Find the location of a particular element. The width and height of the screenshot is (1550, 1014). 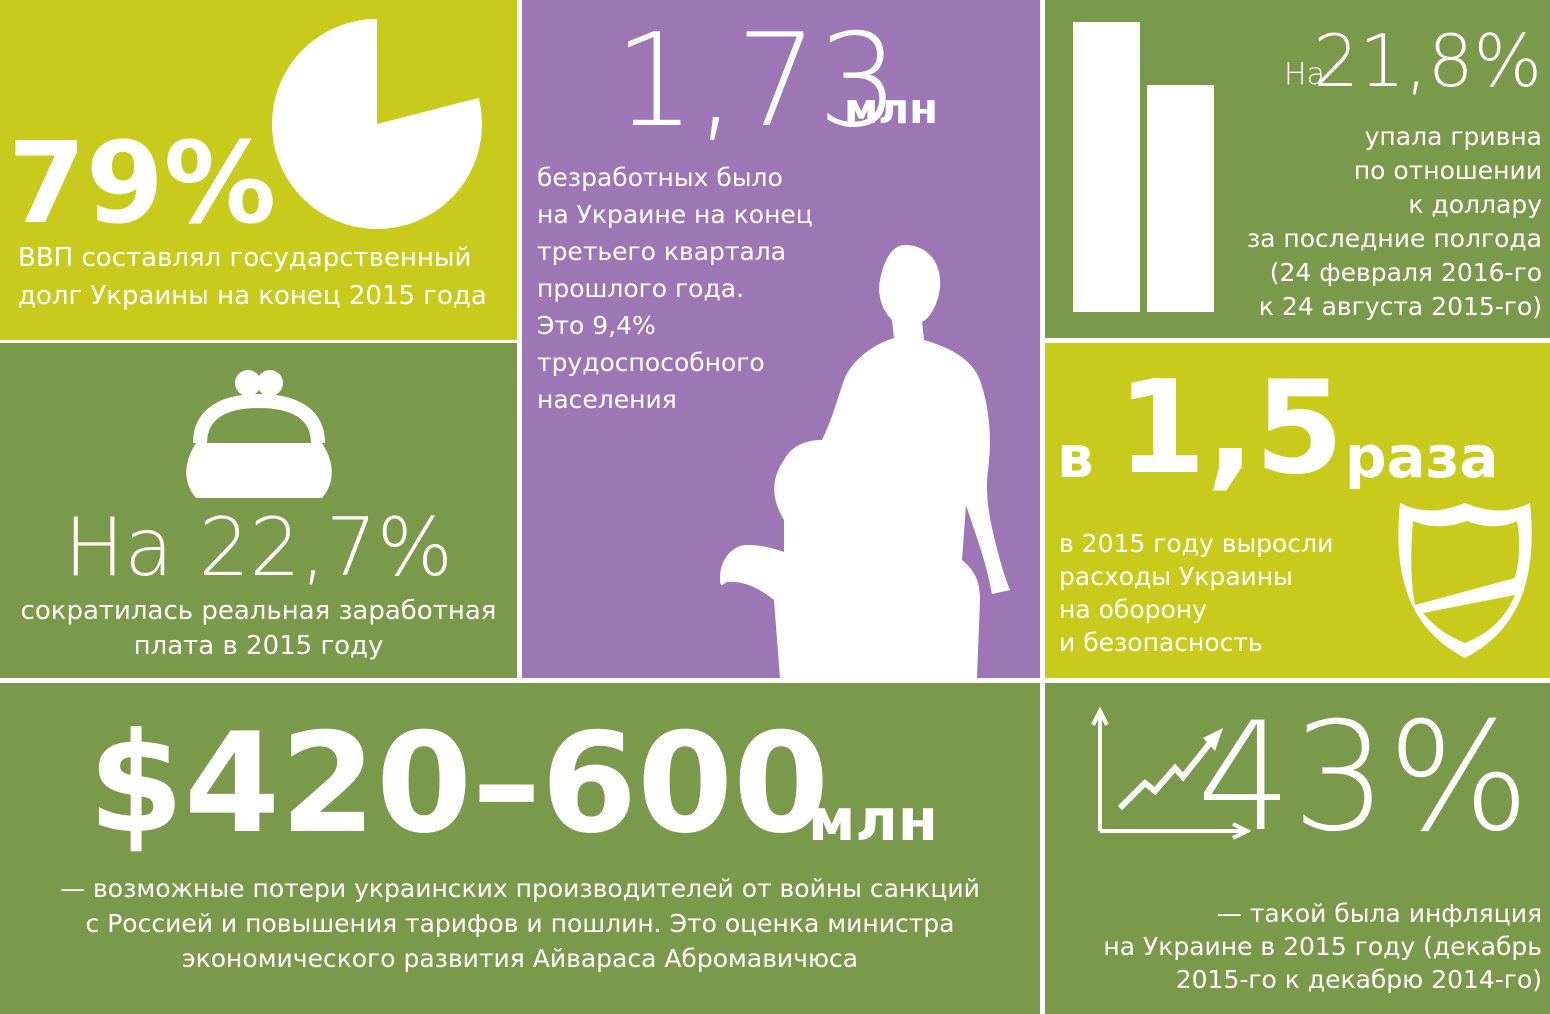

pie-slice is located at coordinates (377, 124).